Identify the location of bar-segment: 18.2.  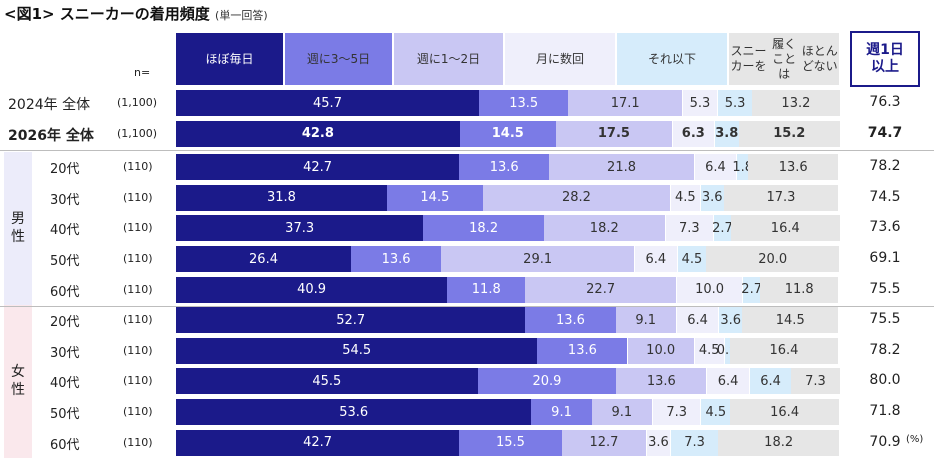
(483, 228).